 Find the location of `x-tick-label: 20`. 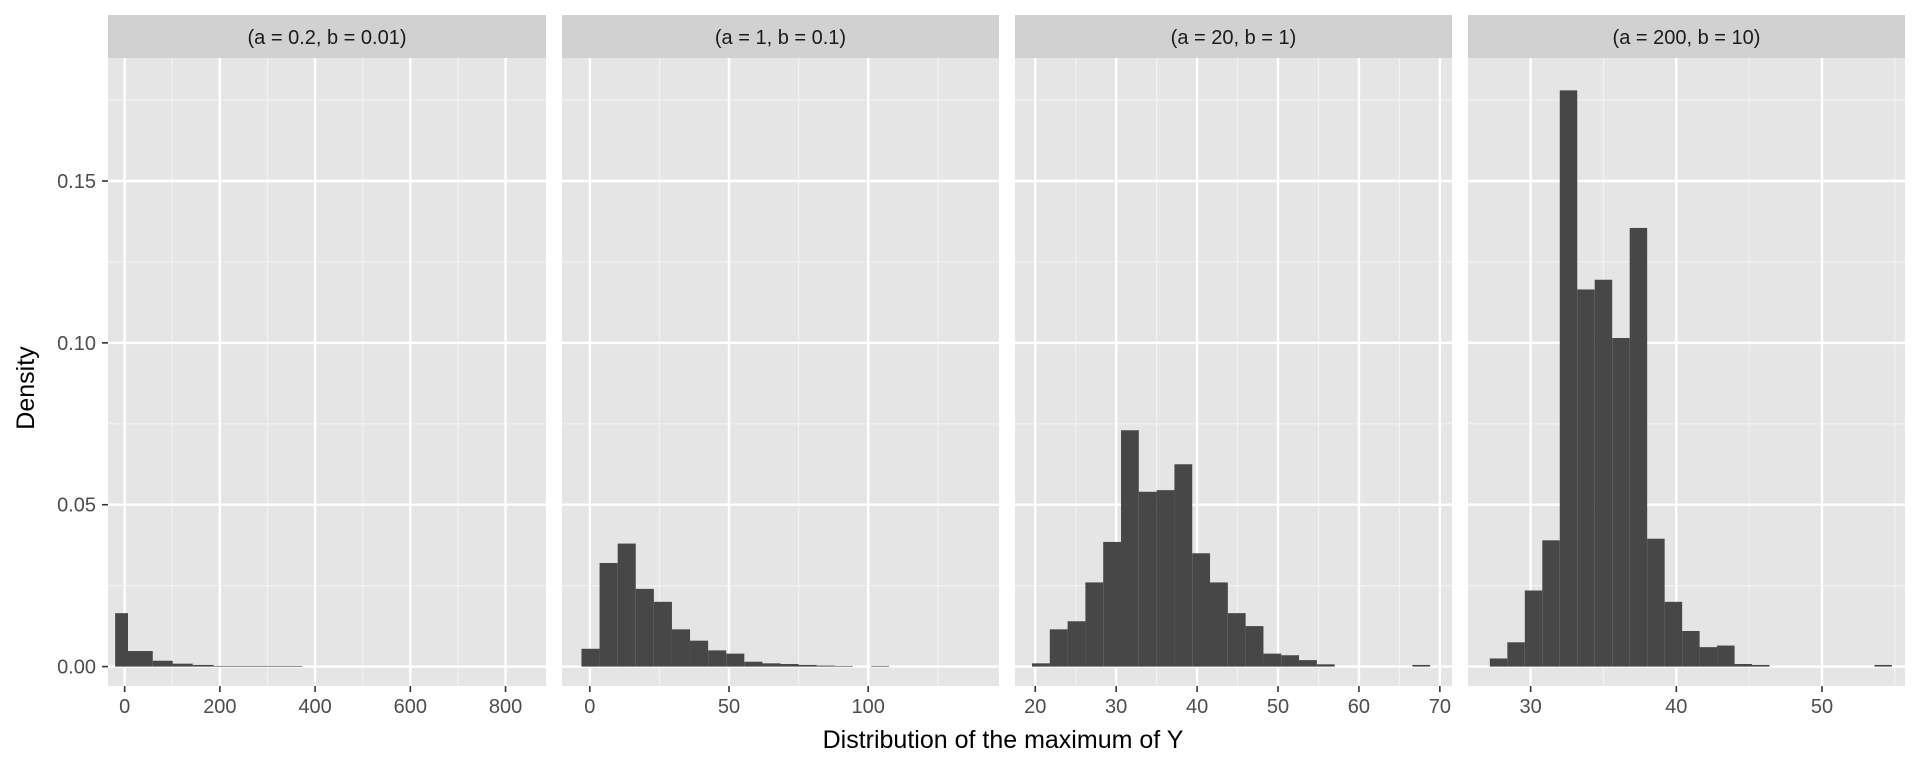

x-tick-label: 20 is located at coordinates (1035, 707).